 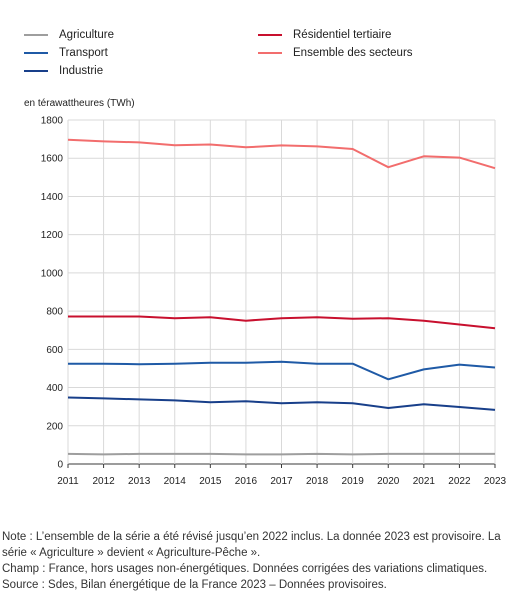 What do you see at coordinates (68, 481) in the screenshot?
I see `x-tick-label: 2011` at bounding box center [68, 481].